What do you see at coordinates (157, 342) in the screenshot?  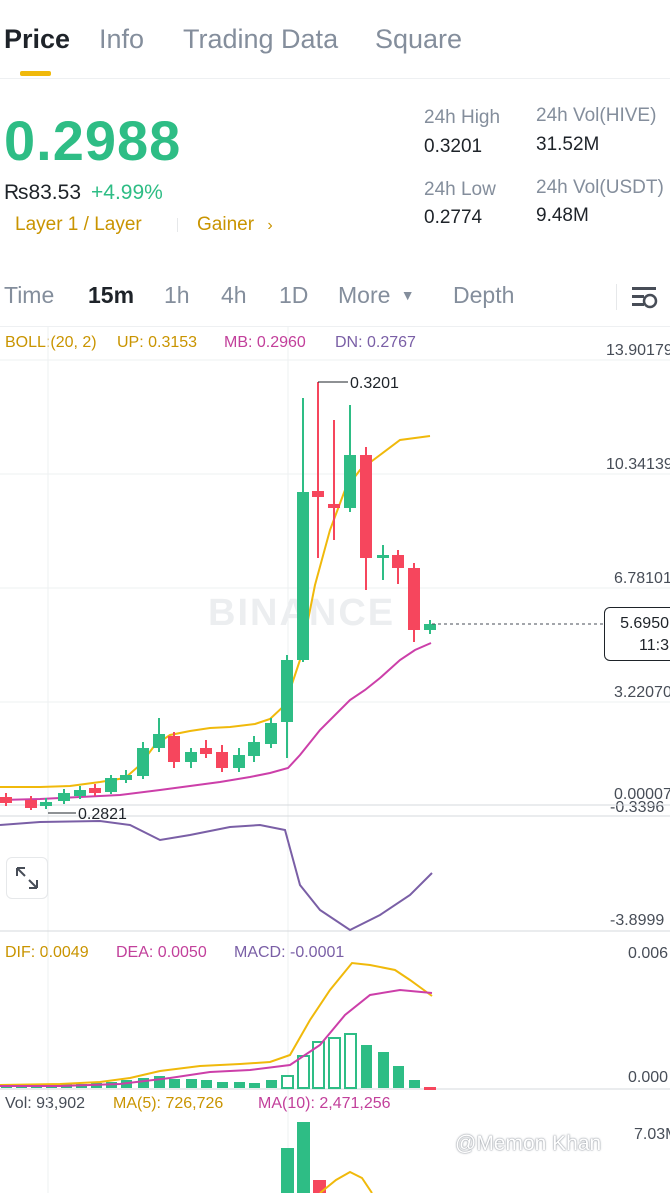 I see `boll-up: UP: 0.3153` at bounding box center [157, 342].